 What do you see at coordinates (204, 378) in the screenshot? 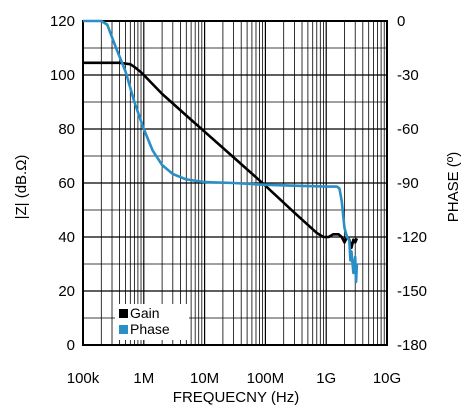
I see `x-tick-label: 10M` at bounding box center [204, 378].